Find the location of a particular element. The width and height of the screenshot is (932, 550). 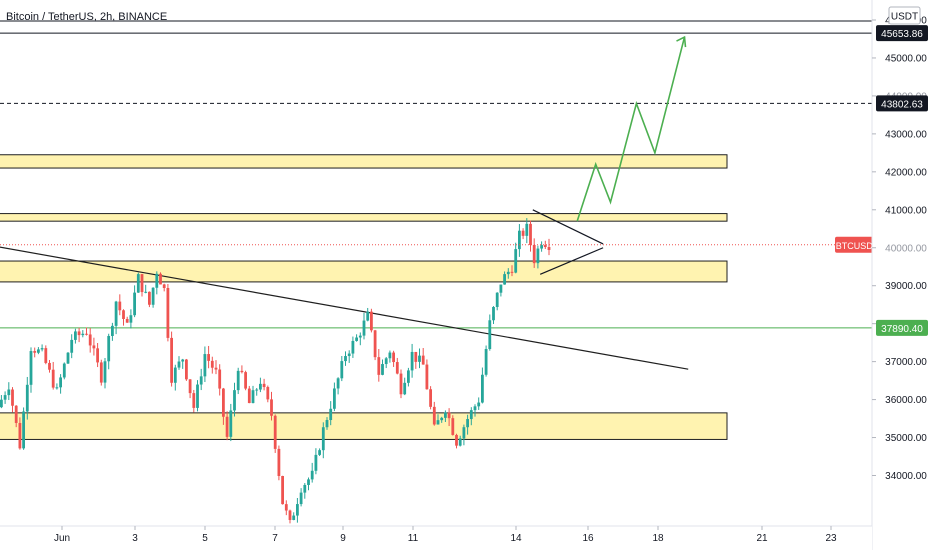

currency-badge is located at coordinates (904, 15).